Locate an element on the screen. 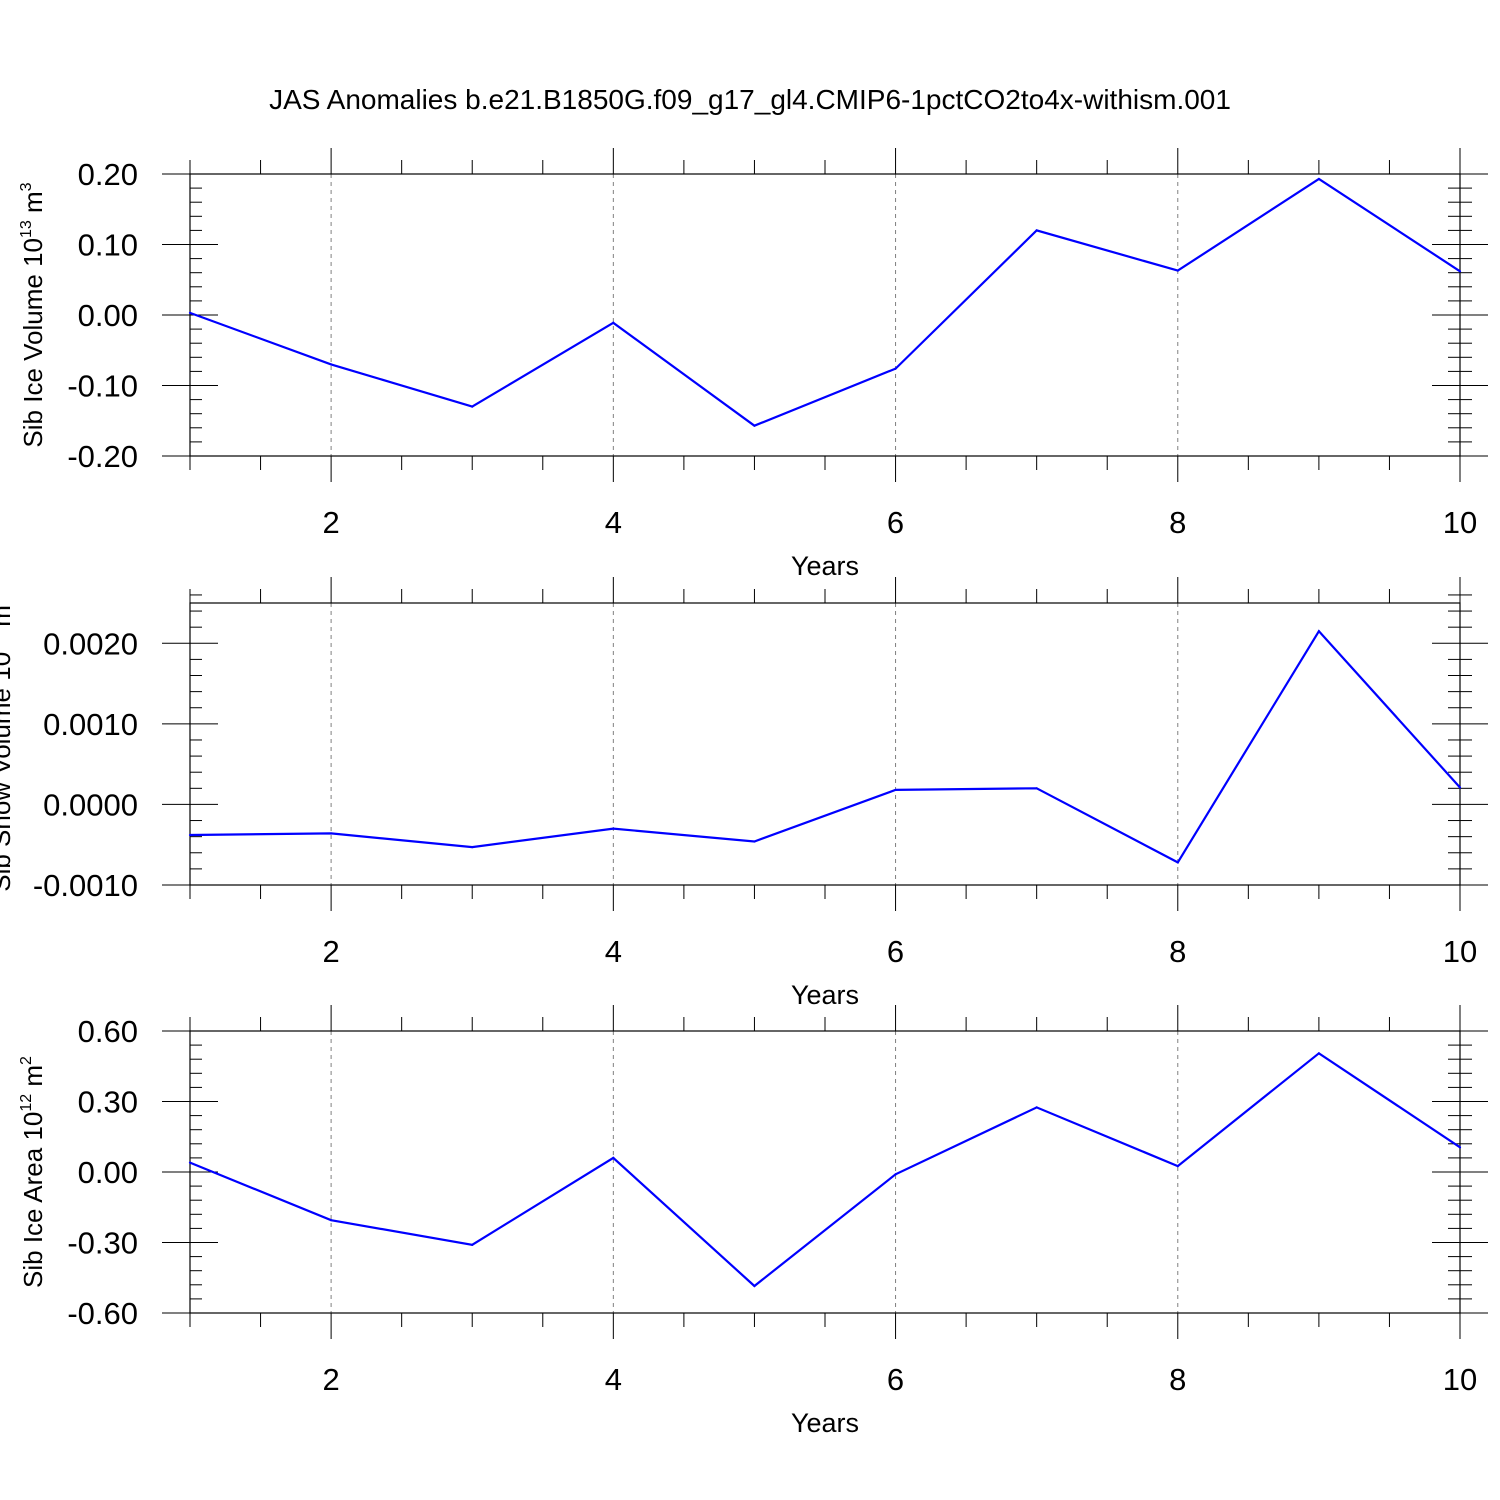 This screenshot has height=1500, width=1500. y-axis-title: Sib Ice Volume 1013 m3 is located at coordinates (33, 314).